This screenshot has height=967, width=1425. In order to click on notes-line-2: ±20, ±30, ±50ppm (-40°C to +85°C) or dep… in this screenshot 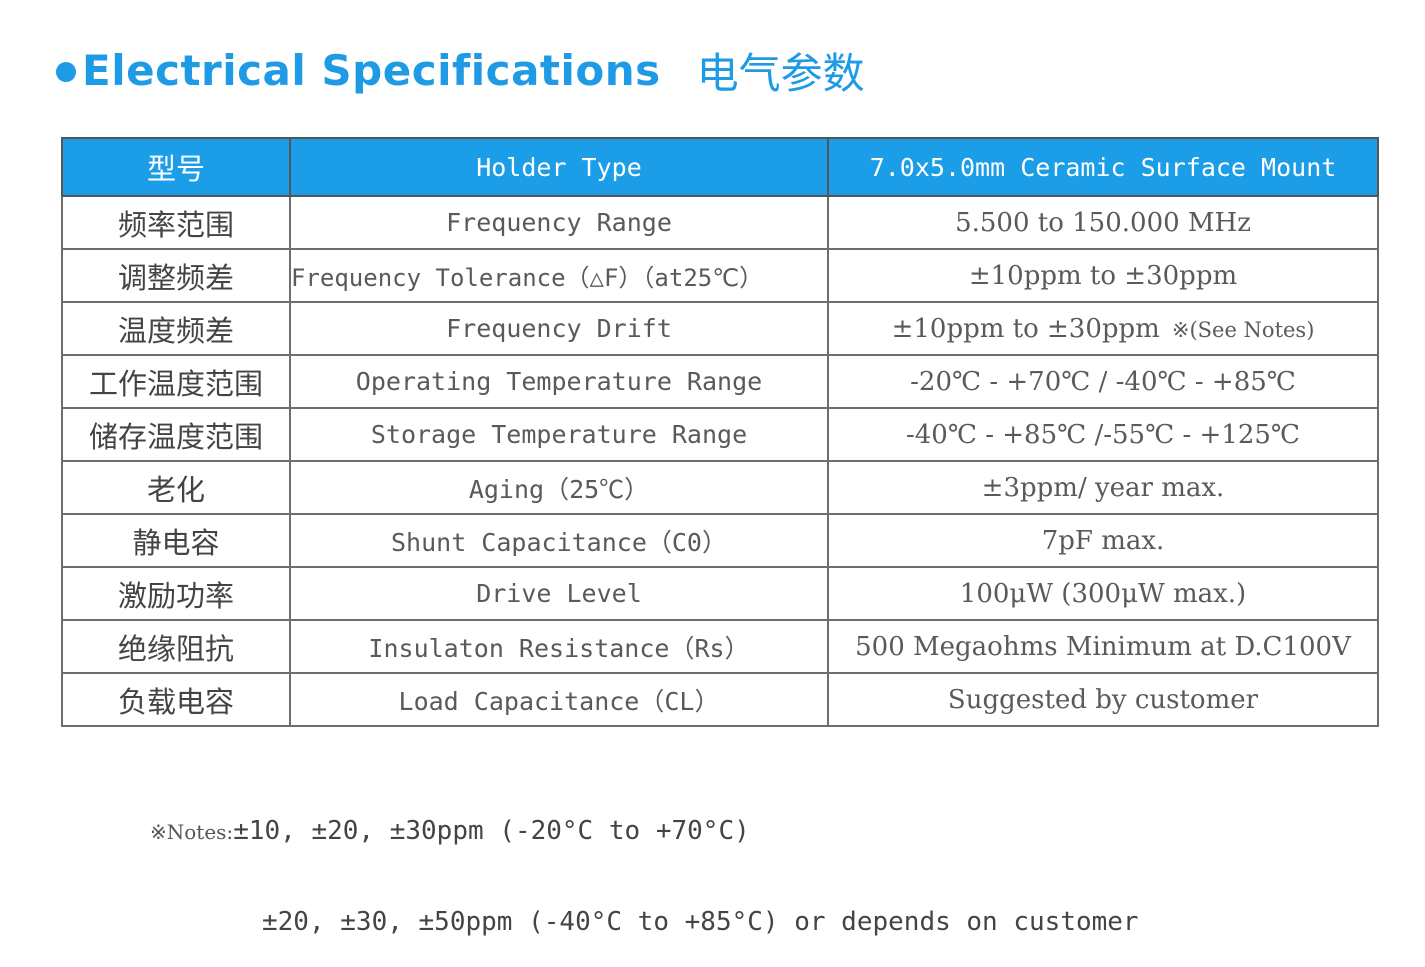, I will do `click(644, 922)`.